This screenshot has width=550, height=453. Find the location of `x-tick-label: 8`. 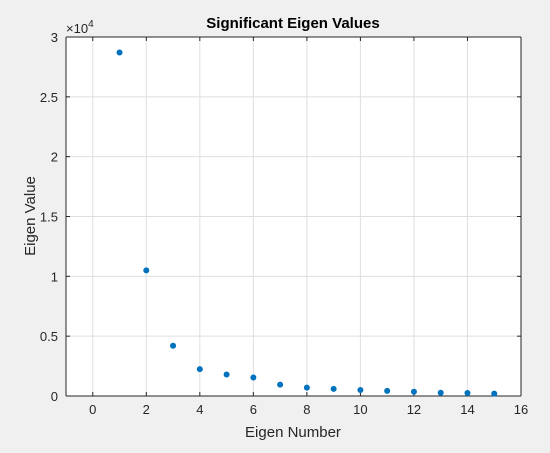

x-tick-label: 8 is located at coordinates (306, 409).